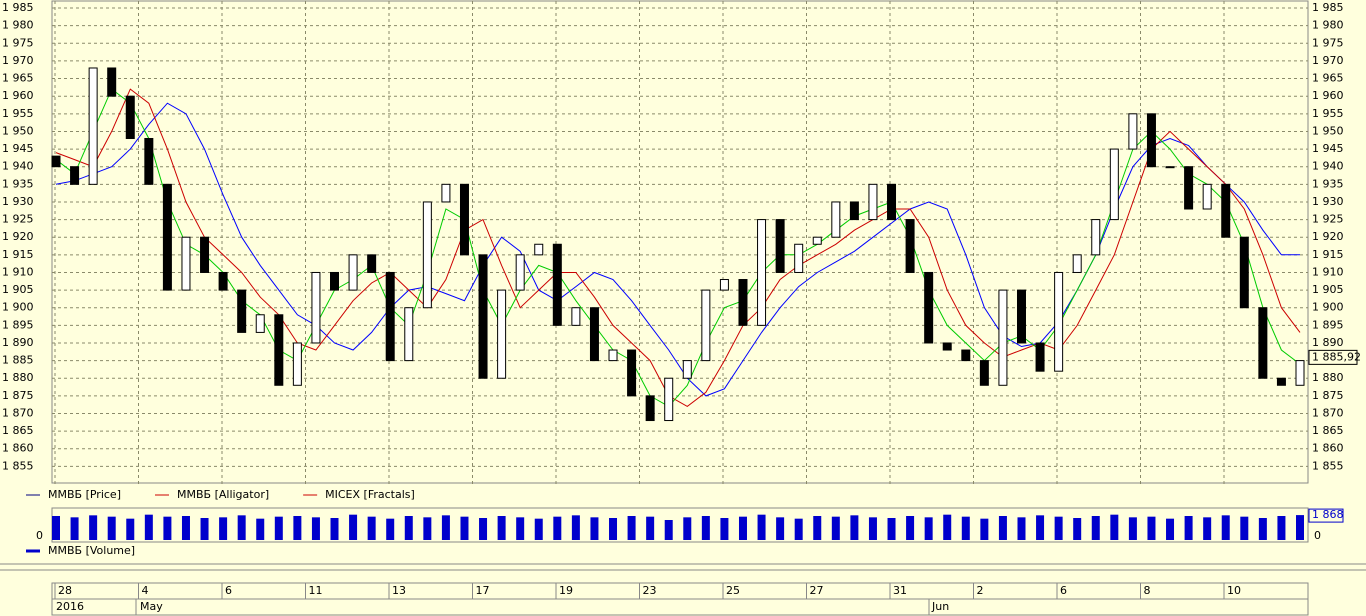  Describe the element at coordinates (18, 166) in the screenshot. I see `y-tick-label: 1 940` at that location.